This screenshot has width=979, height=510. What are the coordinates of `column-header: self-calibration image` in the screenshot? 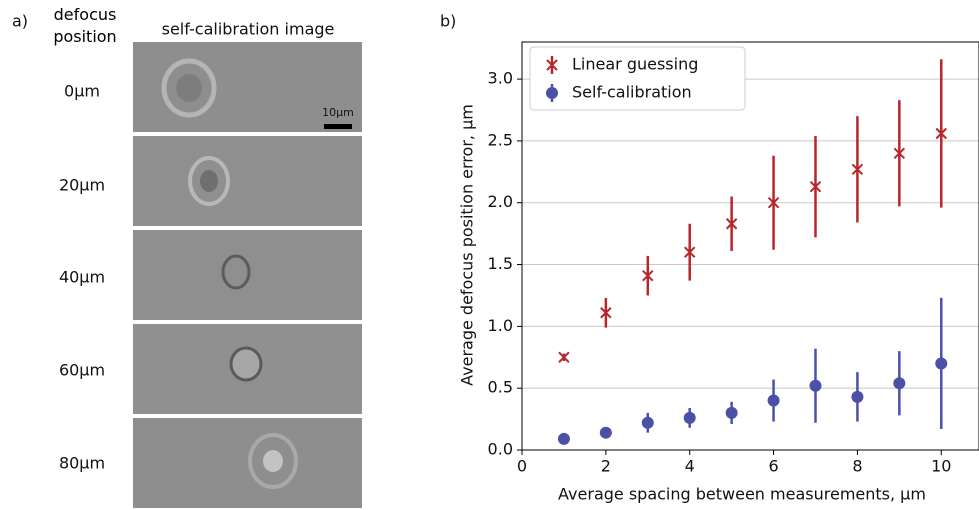 It's located at (248, 29).